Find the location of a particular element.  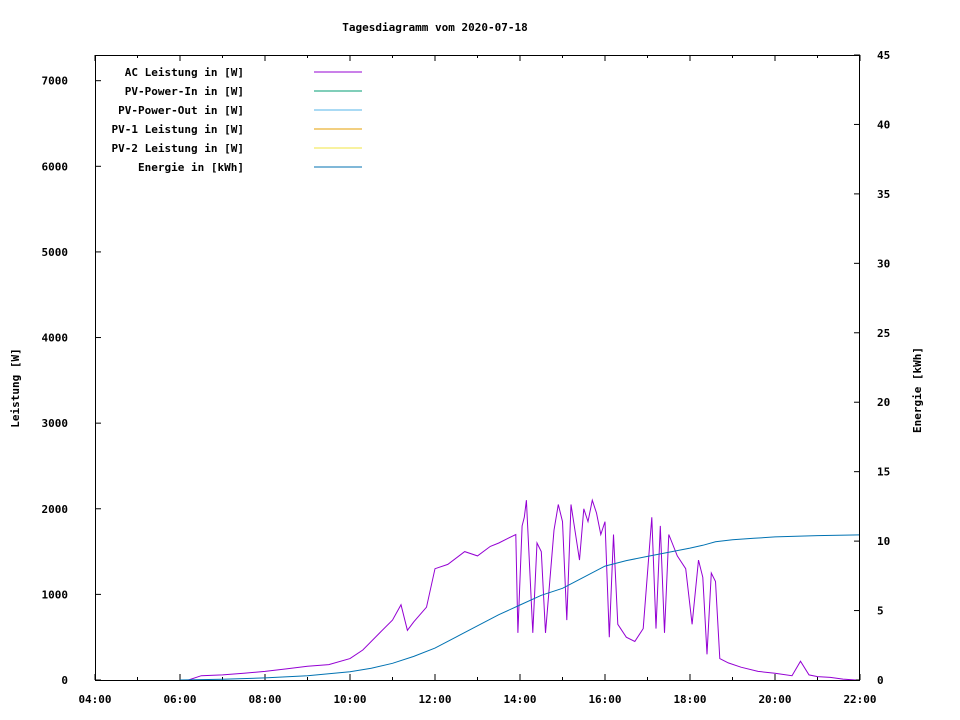

x-tick-label: 18:00 is located at coordinates (689, 699).